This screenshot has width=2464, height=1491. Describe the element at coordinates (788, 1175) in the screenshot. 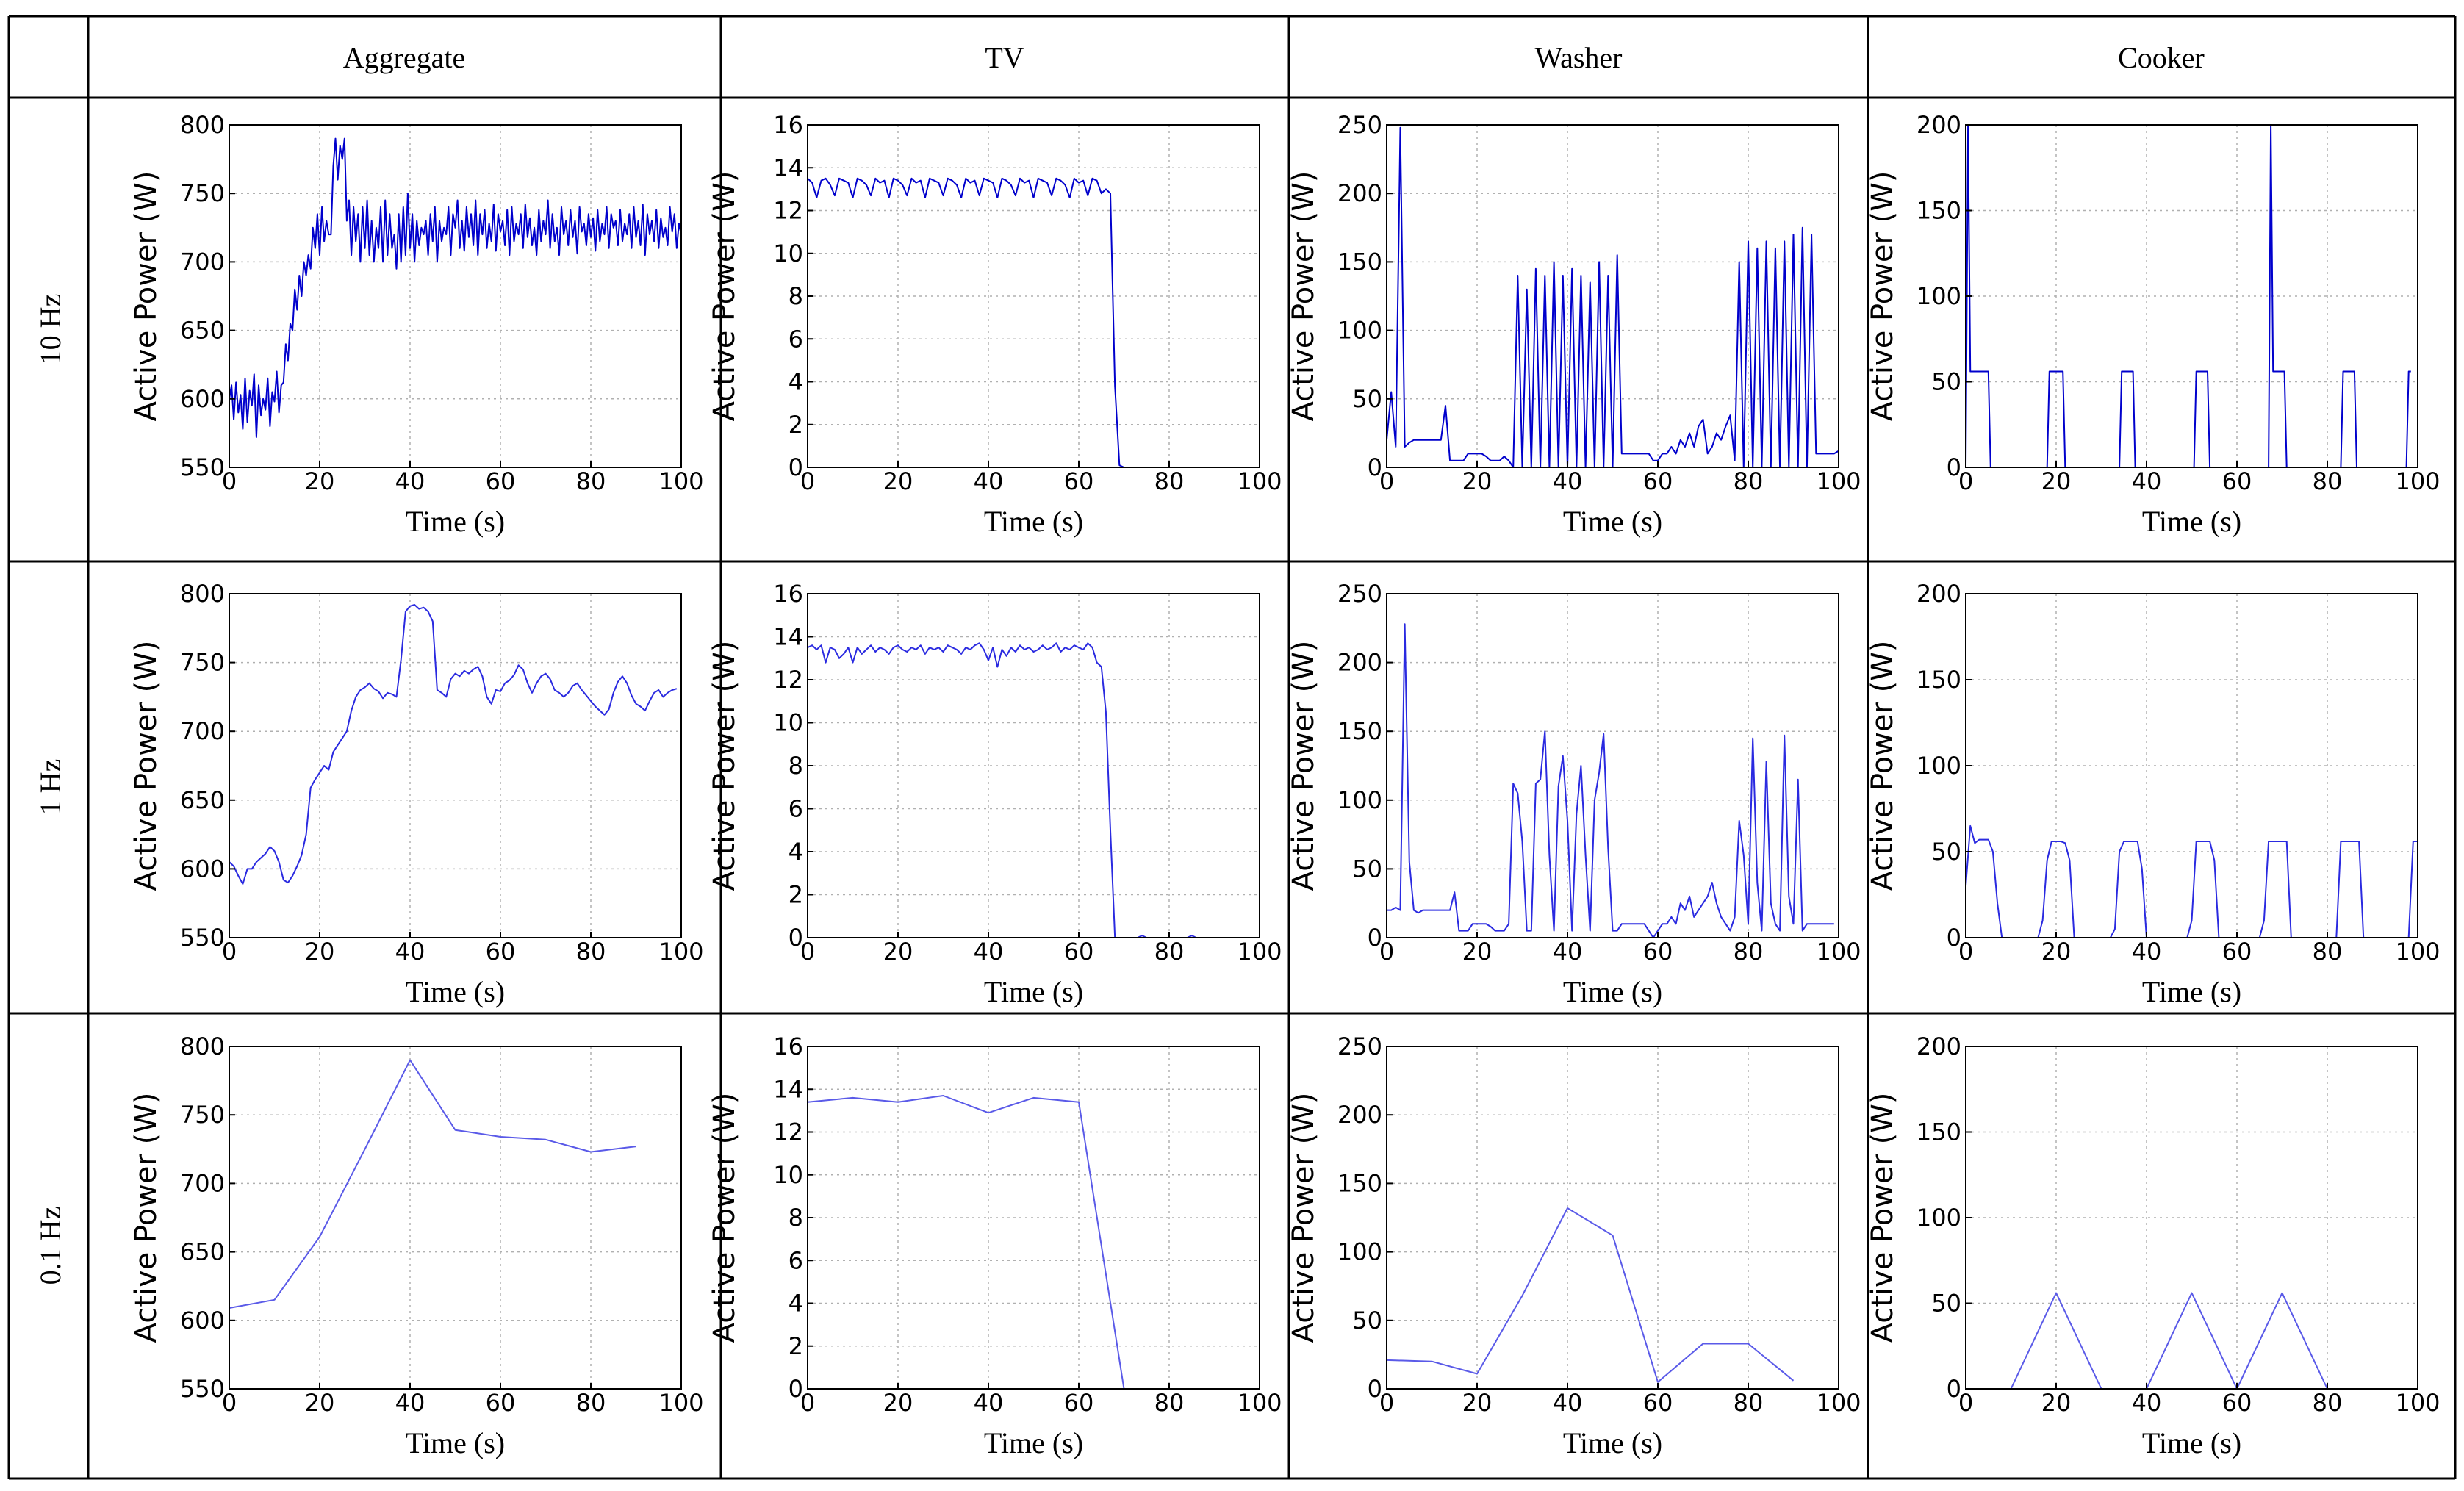

I see `y-tick-label: 10` at that location.